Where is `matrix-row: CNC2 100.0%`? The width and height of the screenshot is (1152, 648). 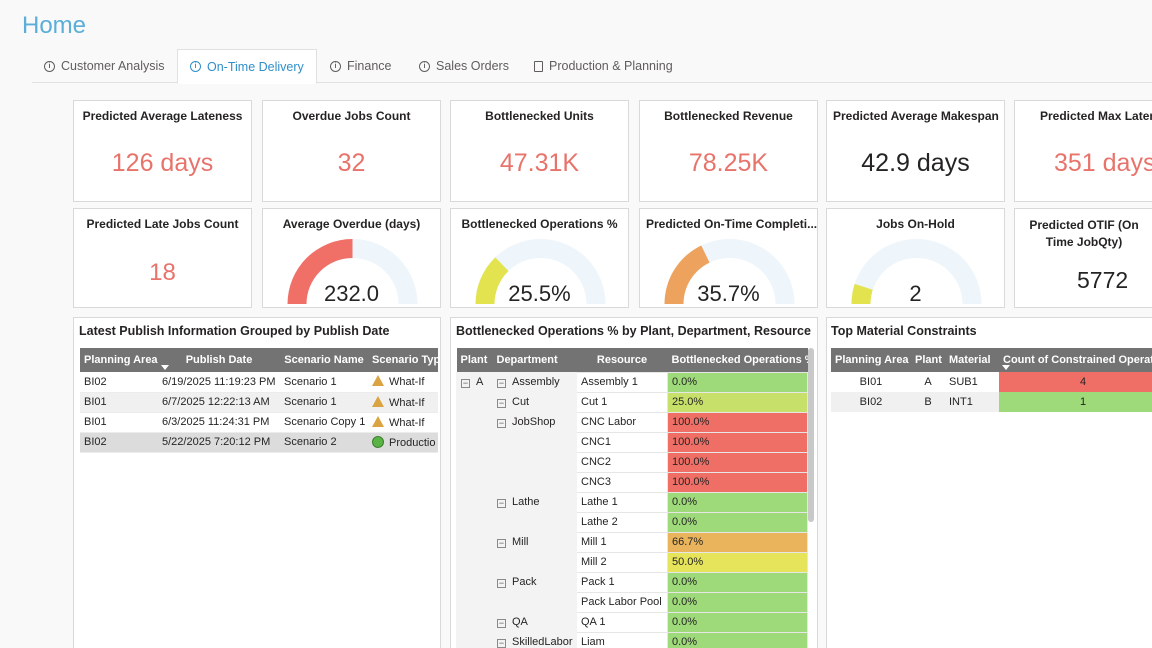 matrix-row: CNC2 100.0% is located at coordinates (632, 462).